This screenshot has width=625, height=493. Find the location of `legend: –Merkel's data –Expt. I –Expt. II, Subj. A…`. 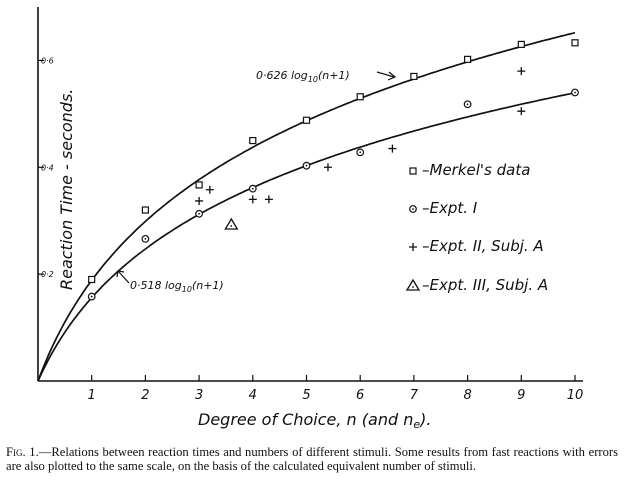

legend: –Merkel's data –Expt. I –Expt. II, Subj. A… is located at coordinates (476, 227).